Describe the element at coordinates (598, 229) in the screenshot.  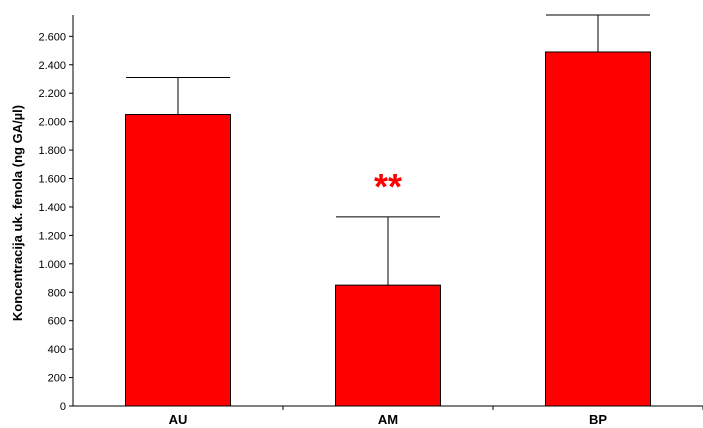
I see `bar-bp` at that location.